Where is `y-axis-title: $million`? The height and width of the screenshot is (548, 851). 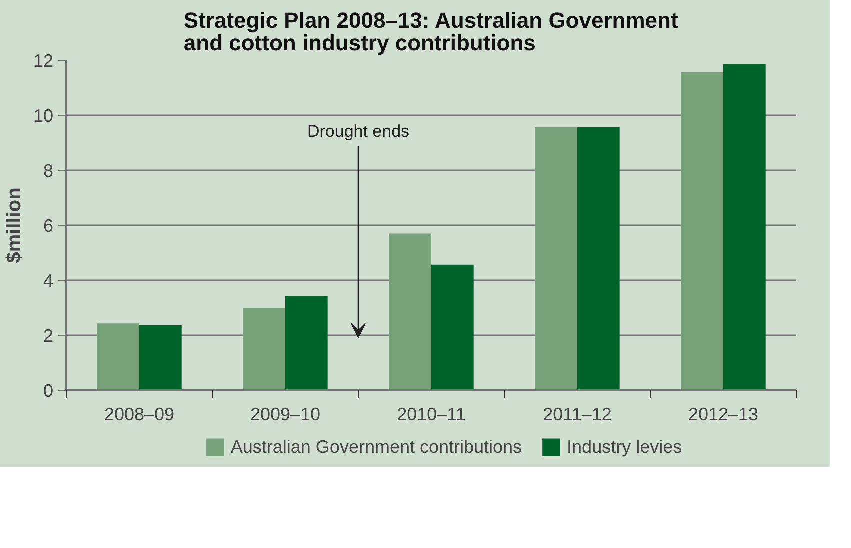 y-axis-title: $million is located at coordinates (14, 226).